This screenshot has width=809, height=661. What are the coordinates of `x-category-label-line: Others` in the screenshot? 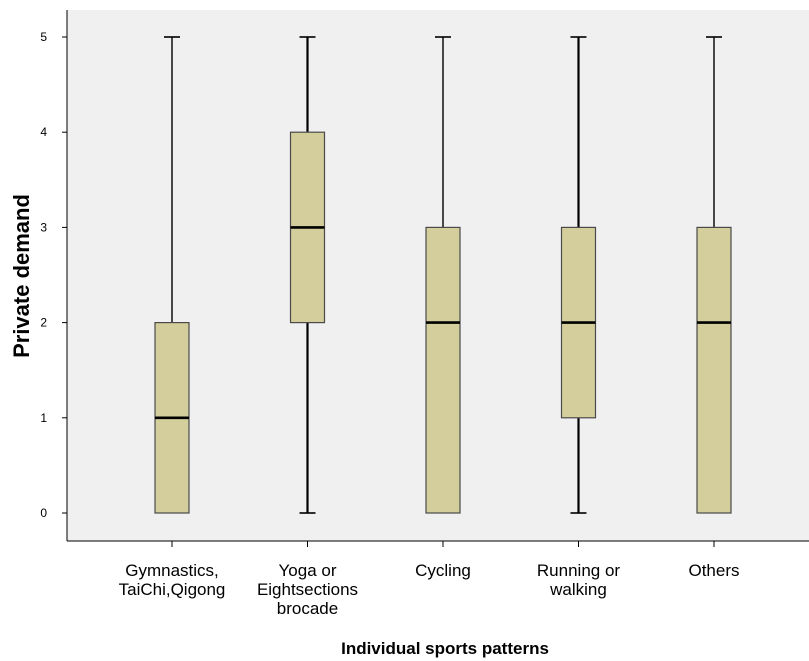 It's located at (713, 570).